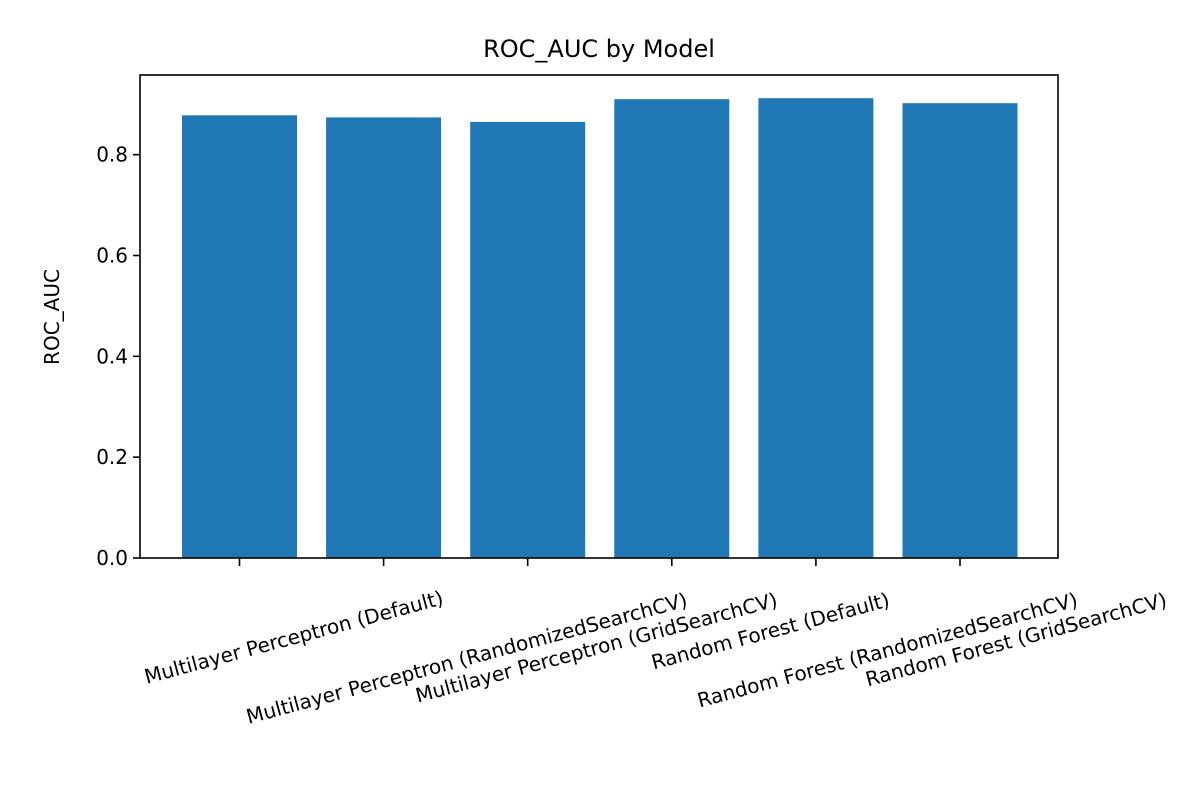 This screenshot has height=800, width=1200. Describe the element at coordinates (52, 317) in the screenshot. I see `y-axis-label: ROC_AUC` at that location.